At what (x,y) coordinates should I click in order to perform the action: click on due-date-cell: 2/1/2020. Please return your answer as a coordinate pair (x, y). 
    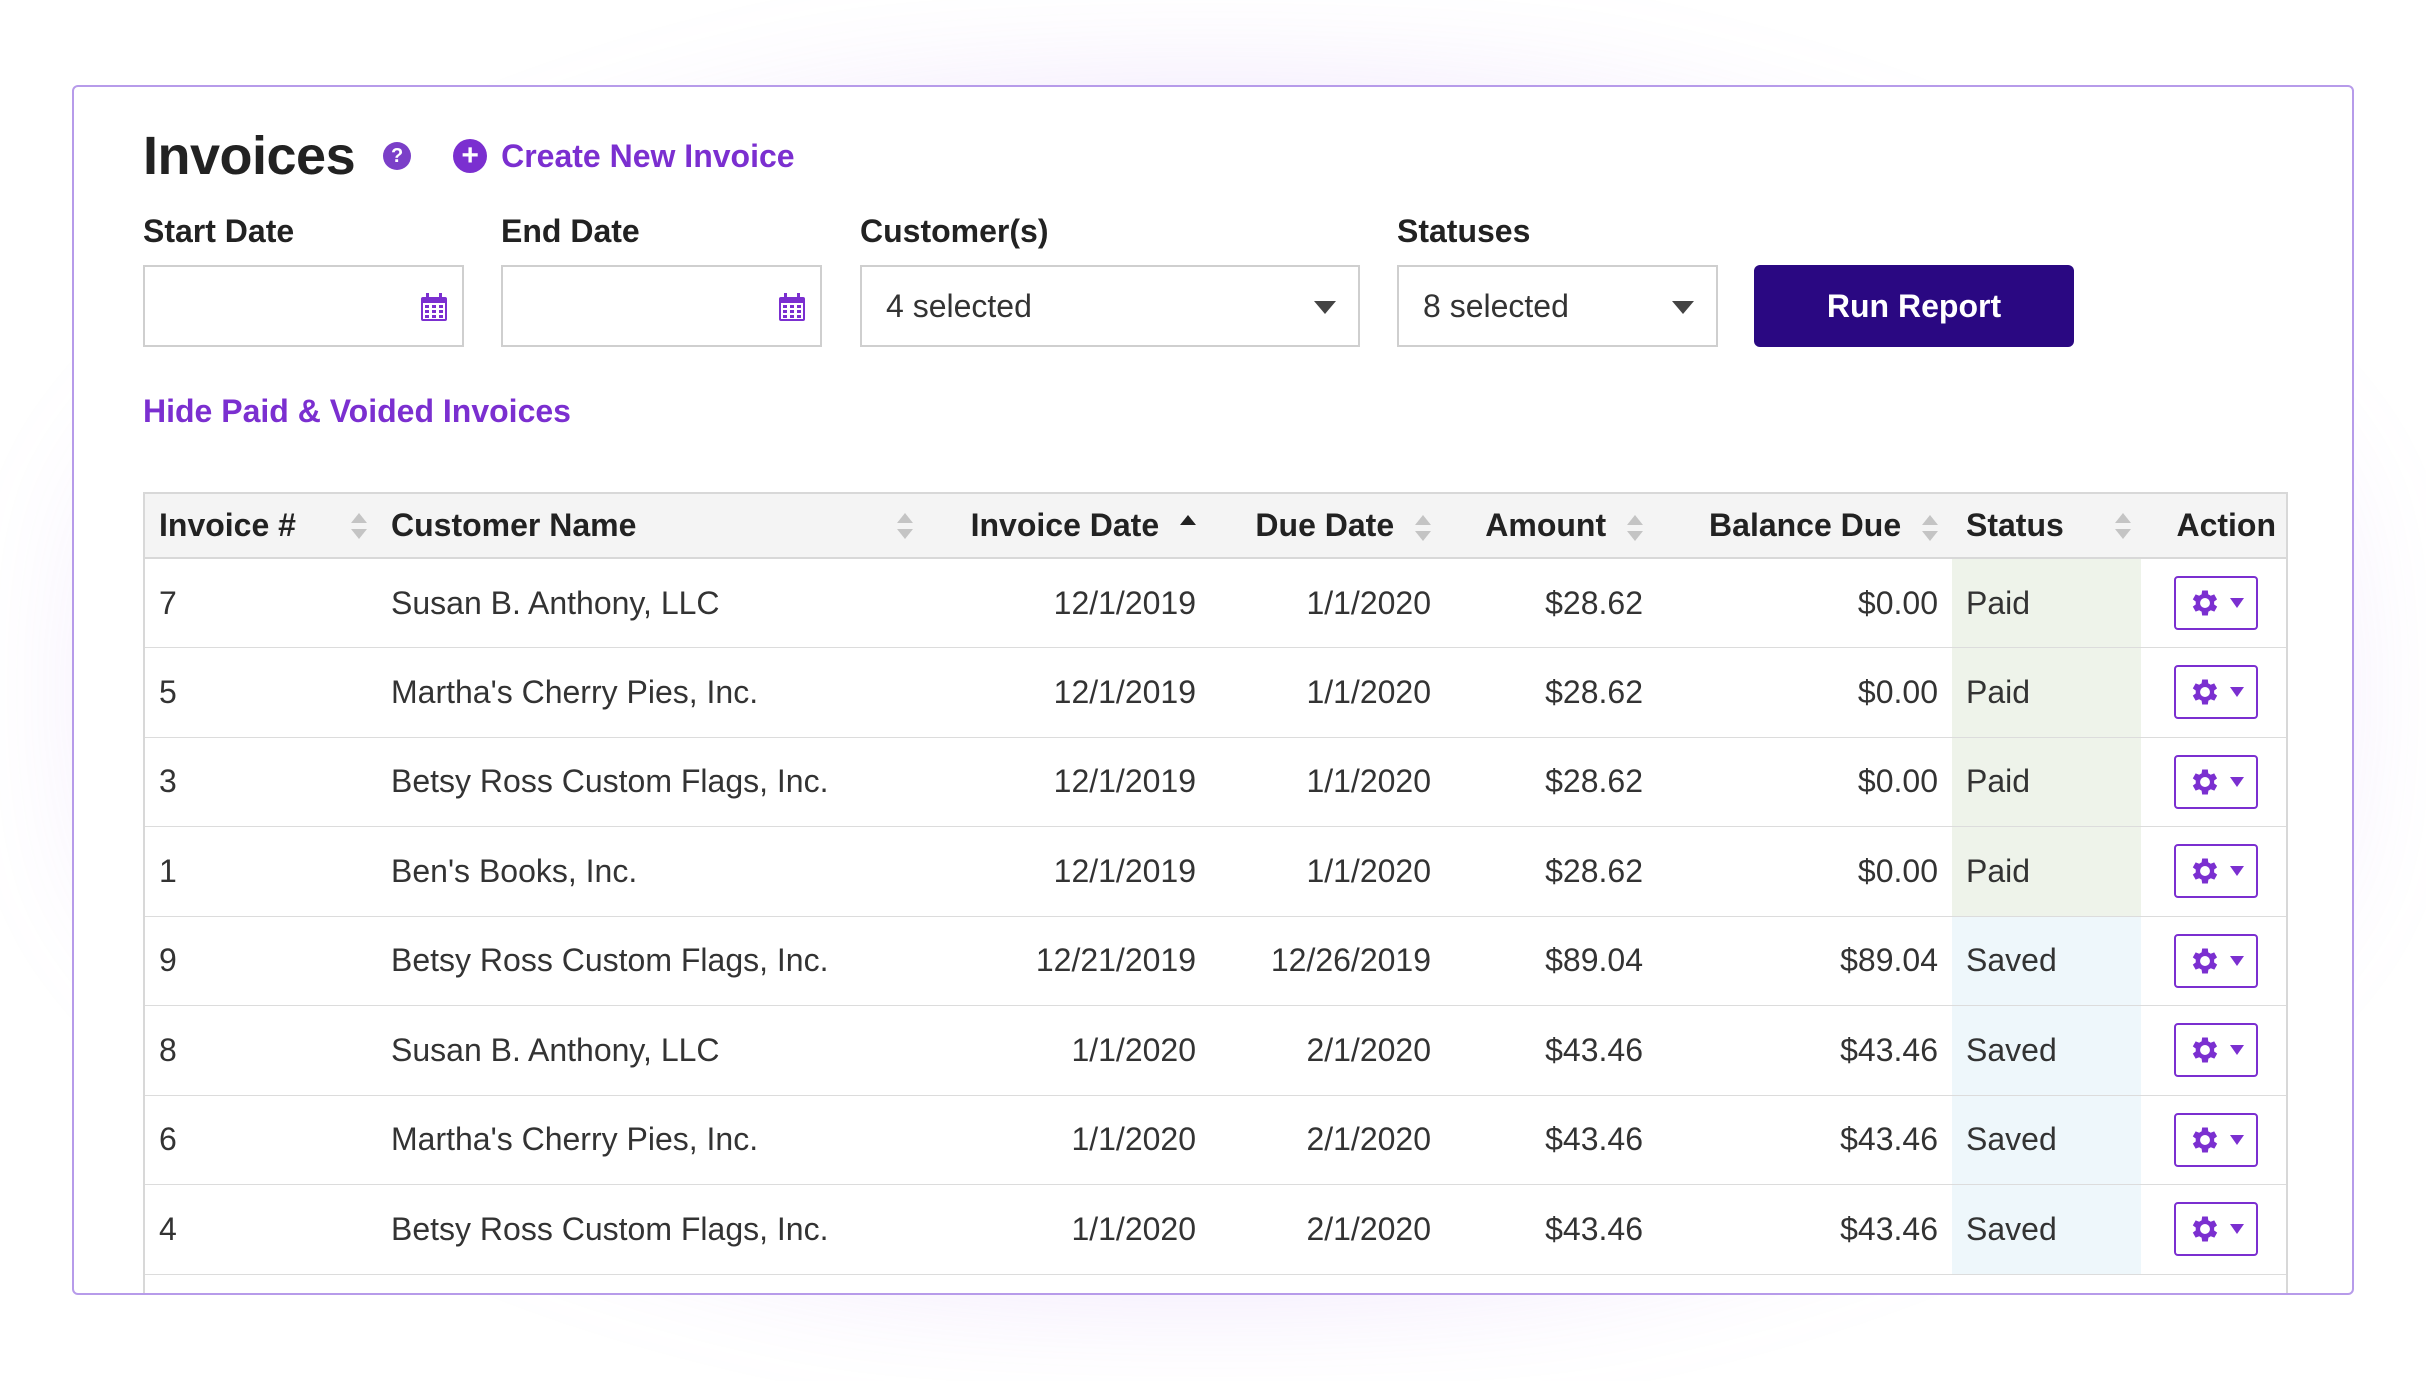
    Looking at the image, I should click on (1327, 1229).